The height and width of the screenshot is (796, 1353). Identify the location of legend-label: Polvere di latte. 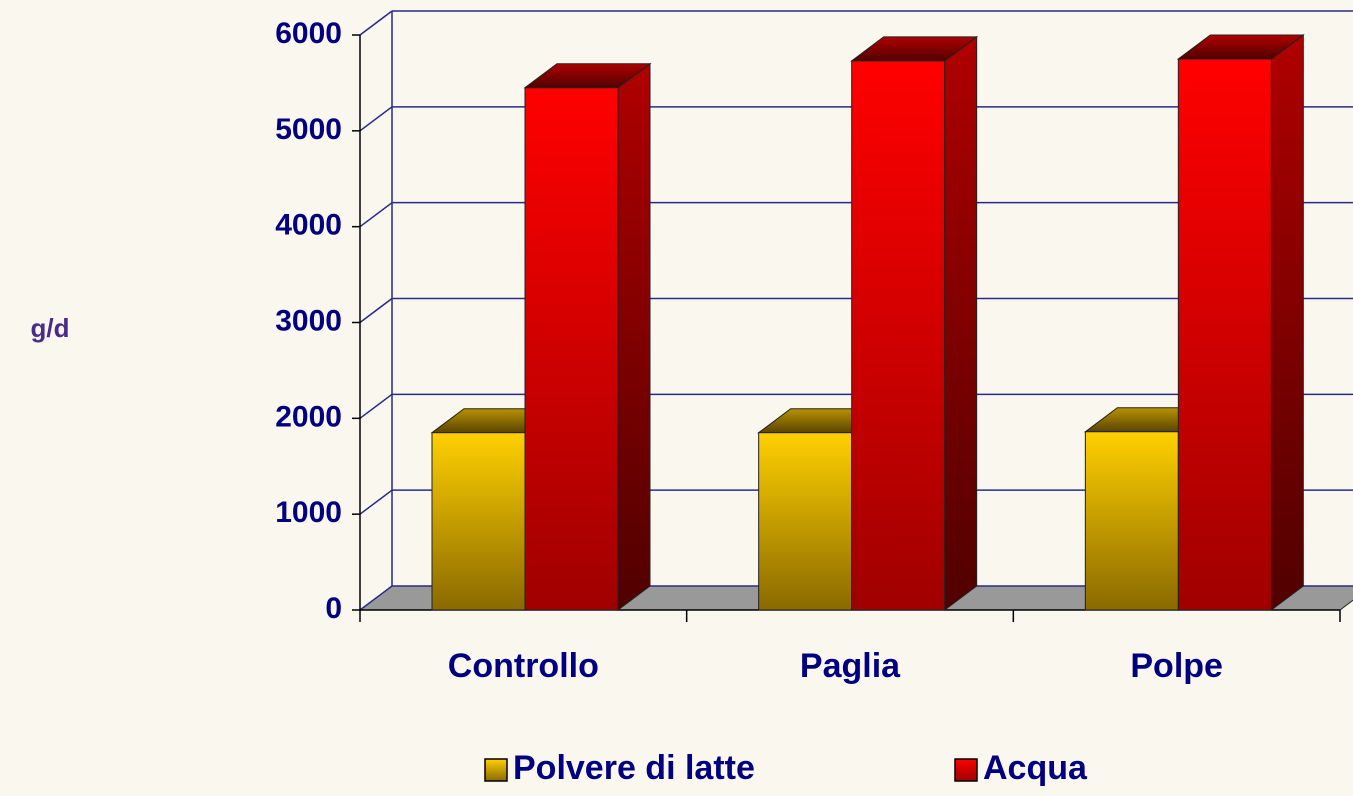
(634, 768).